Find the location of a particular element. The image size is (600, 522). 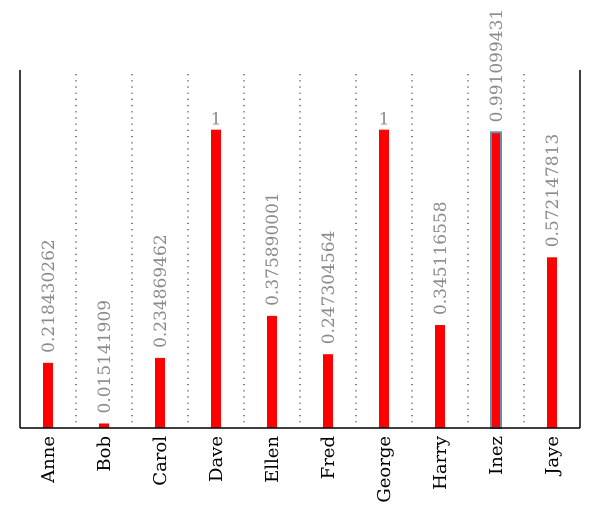

value-label-ellen: 0.375890001 is located at coordinates (273, 249).